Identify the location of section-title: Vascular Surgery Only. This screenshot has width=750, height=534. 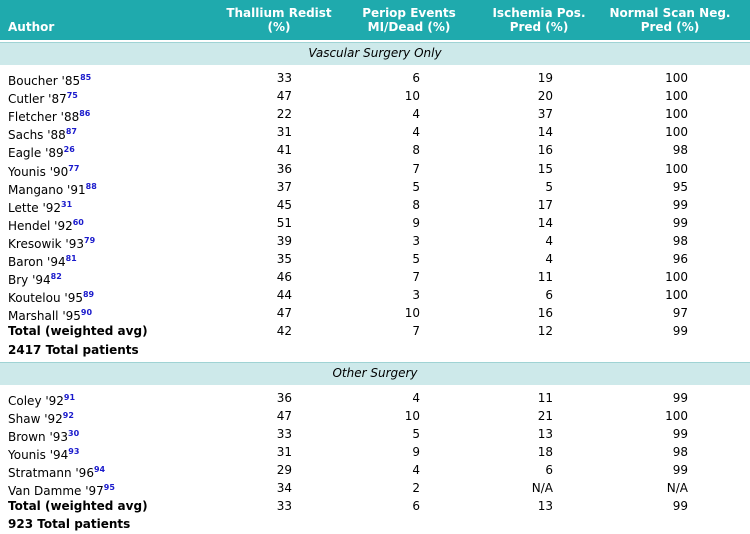
(375, 53).